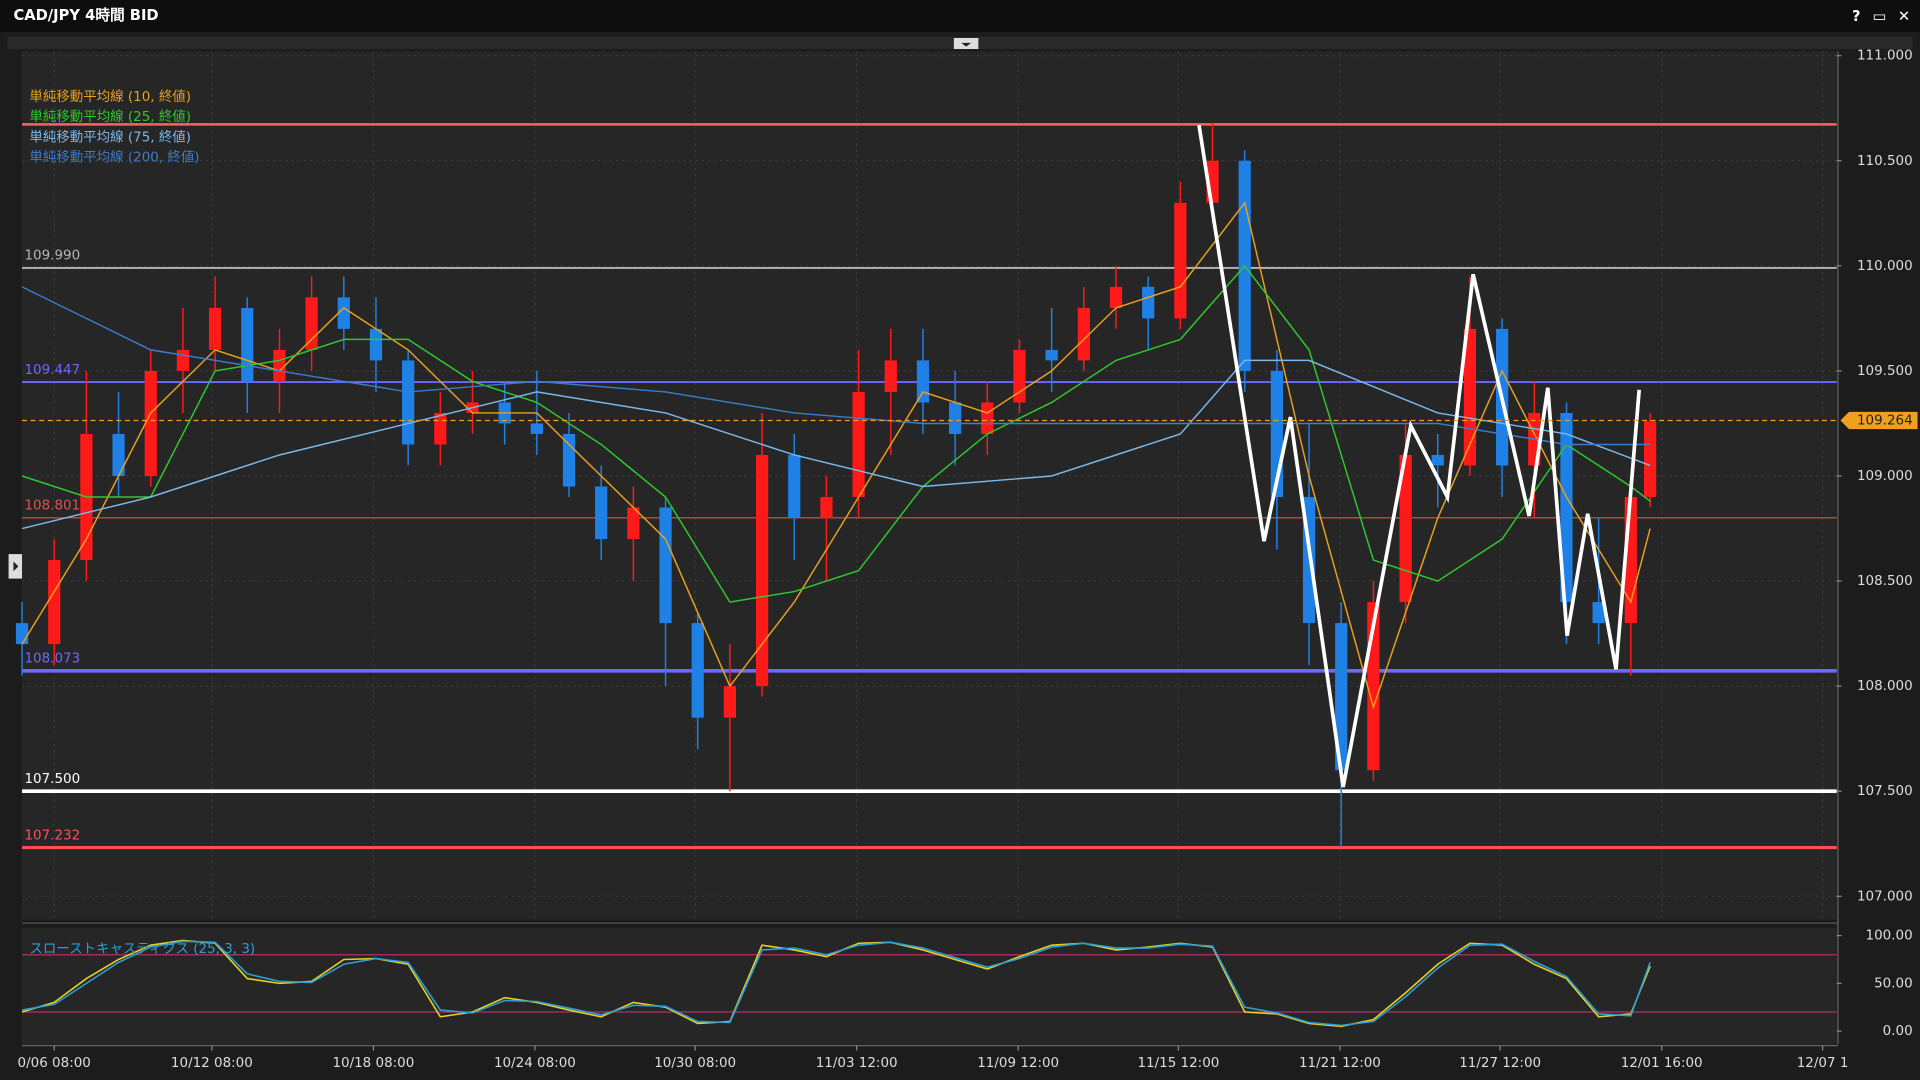 The image size is (1920, 1080). I want to click on last-price-tag, so click(1879, 420).